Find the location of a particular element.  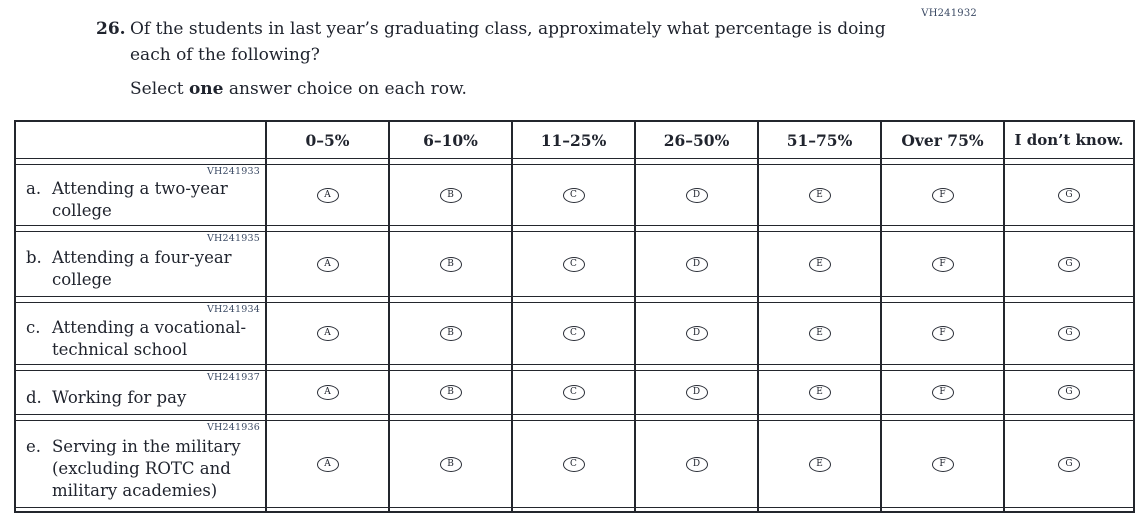

answer-bubble-a-F: F is located at coordinates (942, 195).